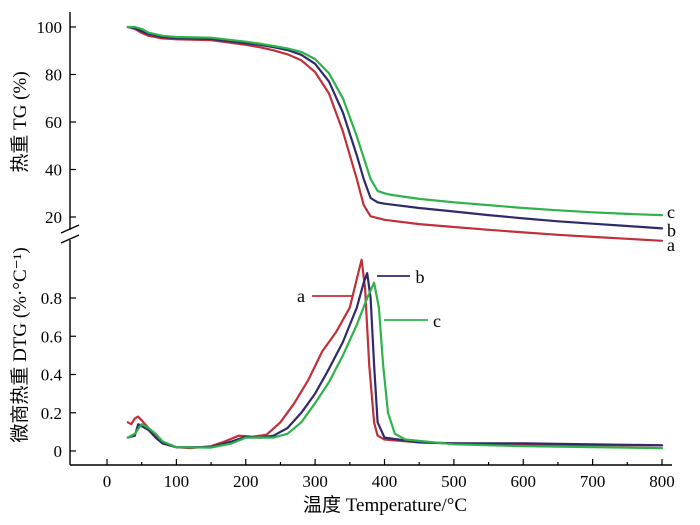 This screenshot has width=700, height=525. I want to click on dtg-y-axis-title: 微商热重 DTG (%·°C⁻¹), so click(20, 344).